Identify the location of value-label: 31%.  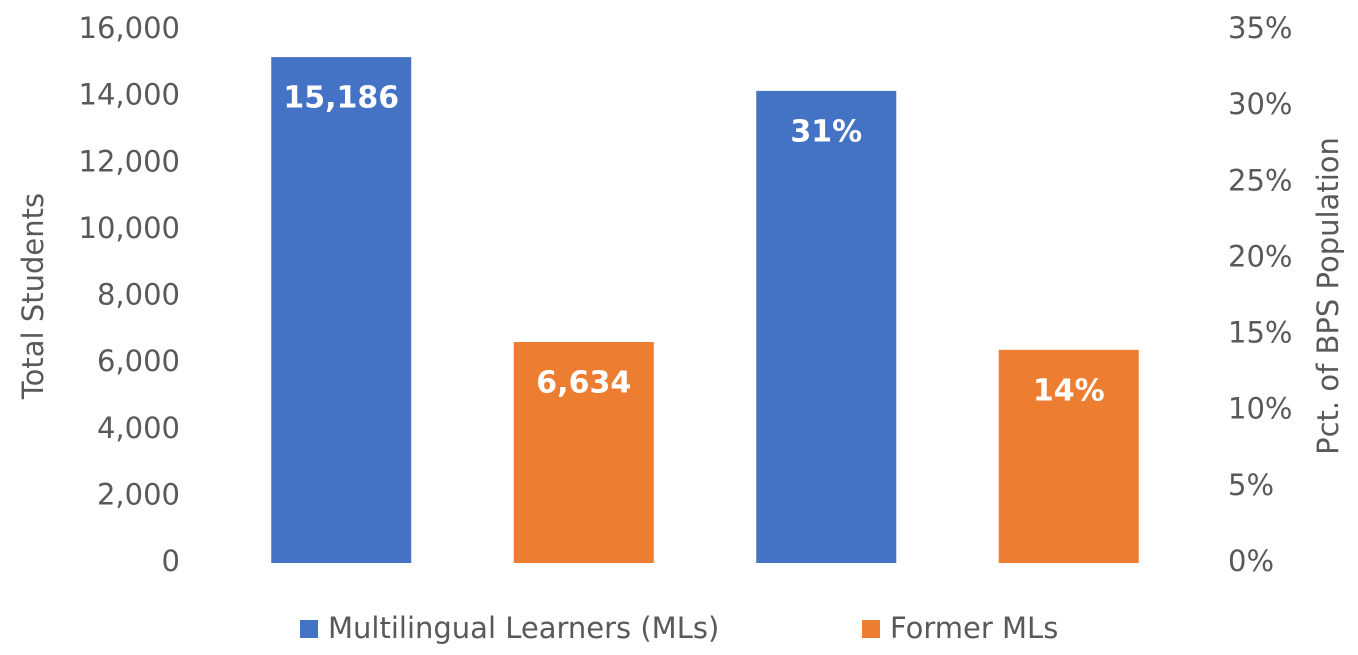
(826, 131).